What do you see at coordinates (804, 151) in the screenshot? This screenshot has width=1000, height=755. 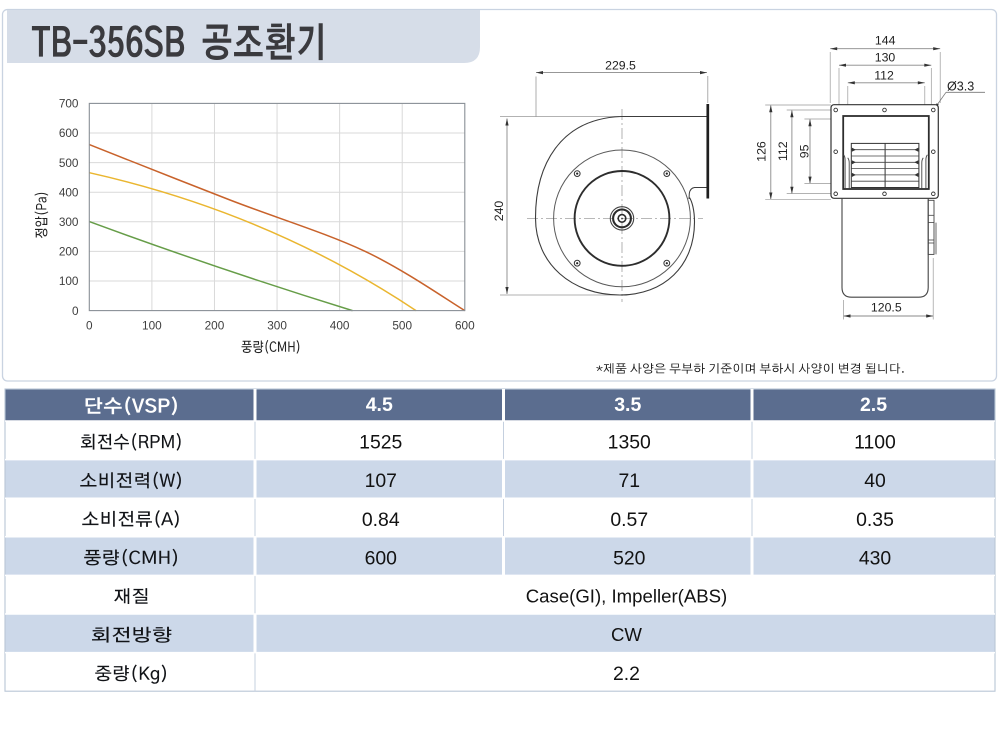 I see `svg-text: 95` at bounding box center [804, 151].